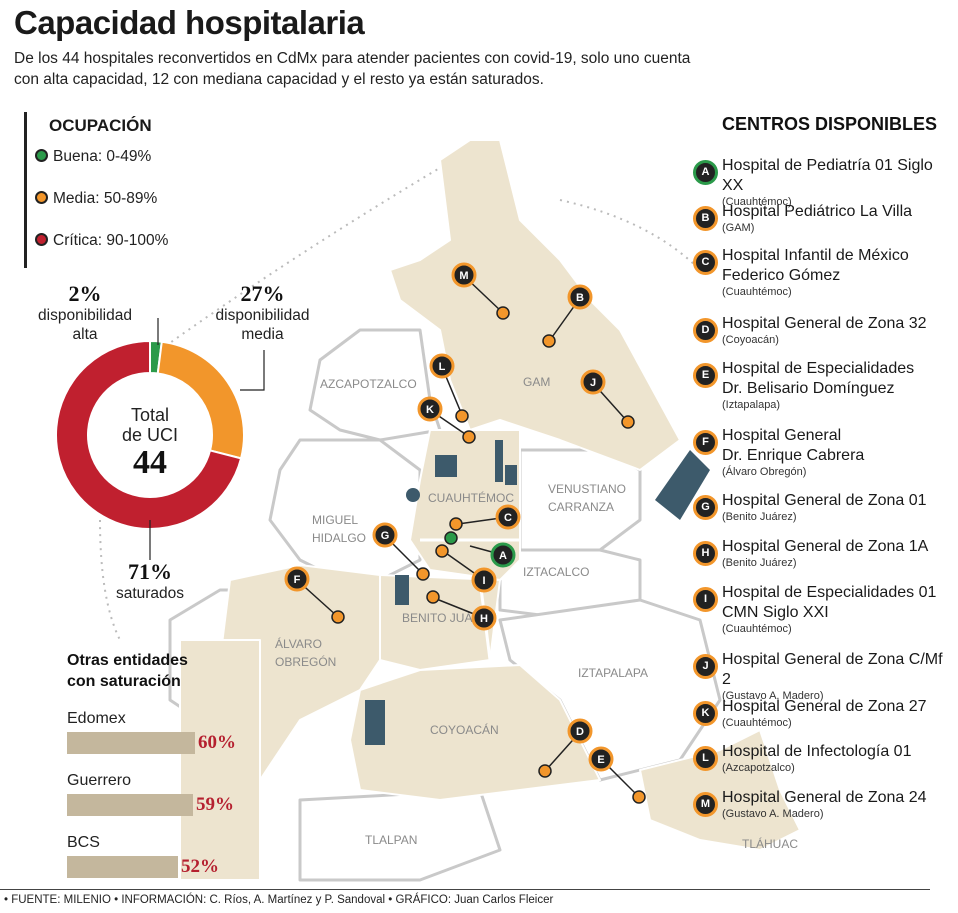 The height and width of the screenshot is (913, 958). What do you see at coordinates (83, 842) in the screenshot?
I see `other-state-name: BCS` at bounding box center [83, 842].